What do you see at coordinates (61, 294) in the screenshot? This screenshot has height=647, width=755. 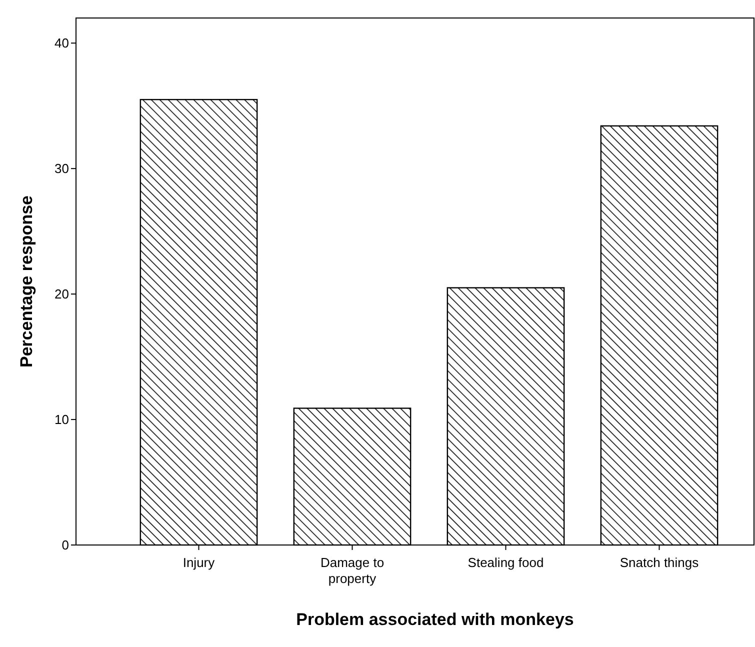 I see `y-tick-label: 20` at bounding box center [61, 294].